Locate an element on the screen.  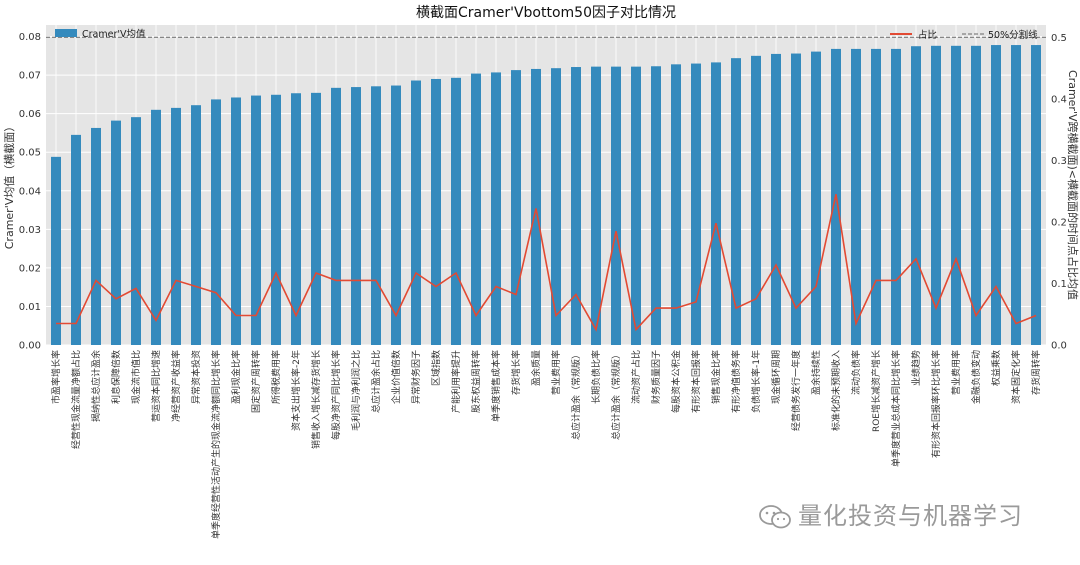
legend-bar-label: Cramer'V均值 is located at coordinates (114, 34).